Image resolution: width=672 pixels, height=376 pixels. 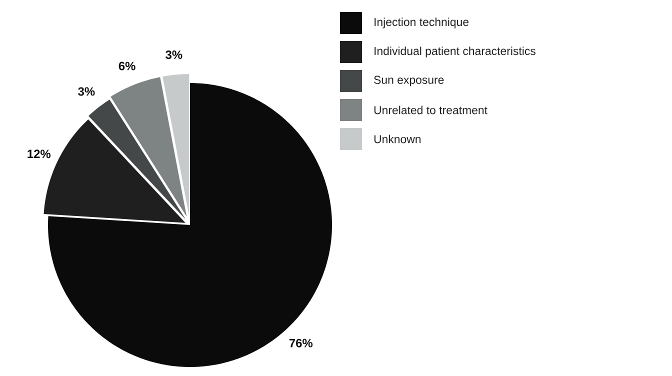 What do you see at coordinates (301, 343) in the screenshot?
I see `data-label: 76%` at bounding box center [301, 343].